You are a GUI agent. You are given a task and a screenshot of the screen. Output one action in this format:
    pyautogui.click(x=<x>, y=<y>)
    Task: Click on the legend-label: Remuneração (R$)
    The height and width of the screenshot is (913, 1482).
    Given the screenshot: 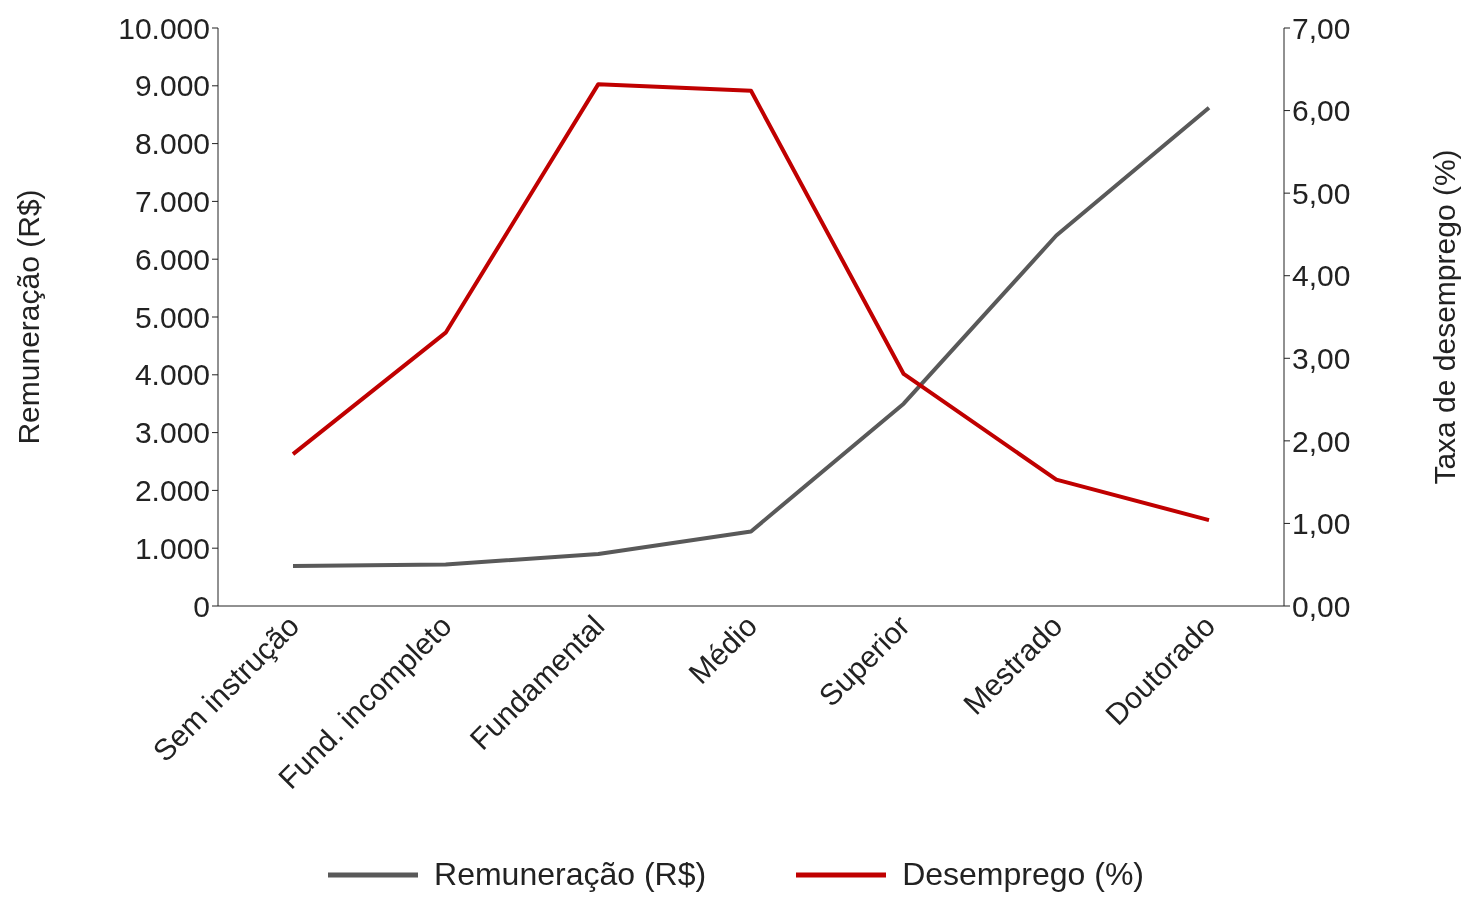 What is the action you would take?
    pyautogui.click(x=570, y=874)
    